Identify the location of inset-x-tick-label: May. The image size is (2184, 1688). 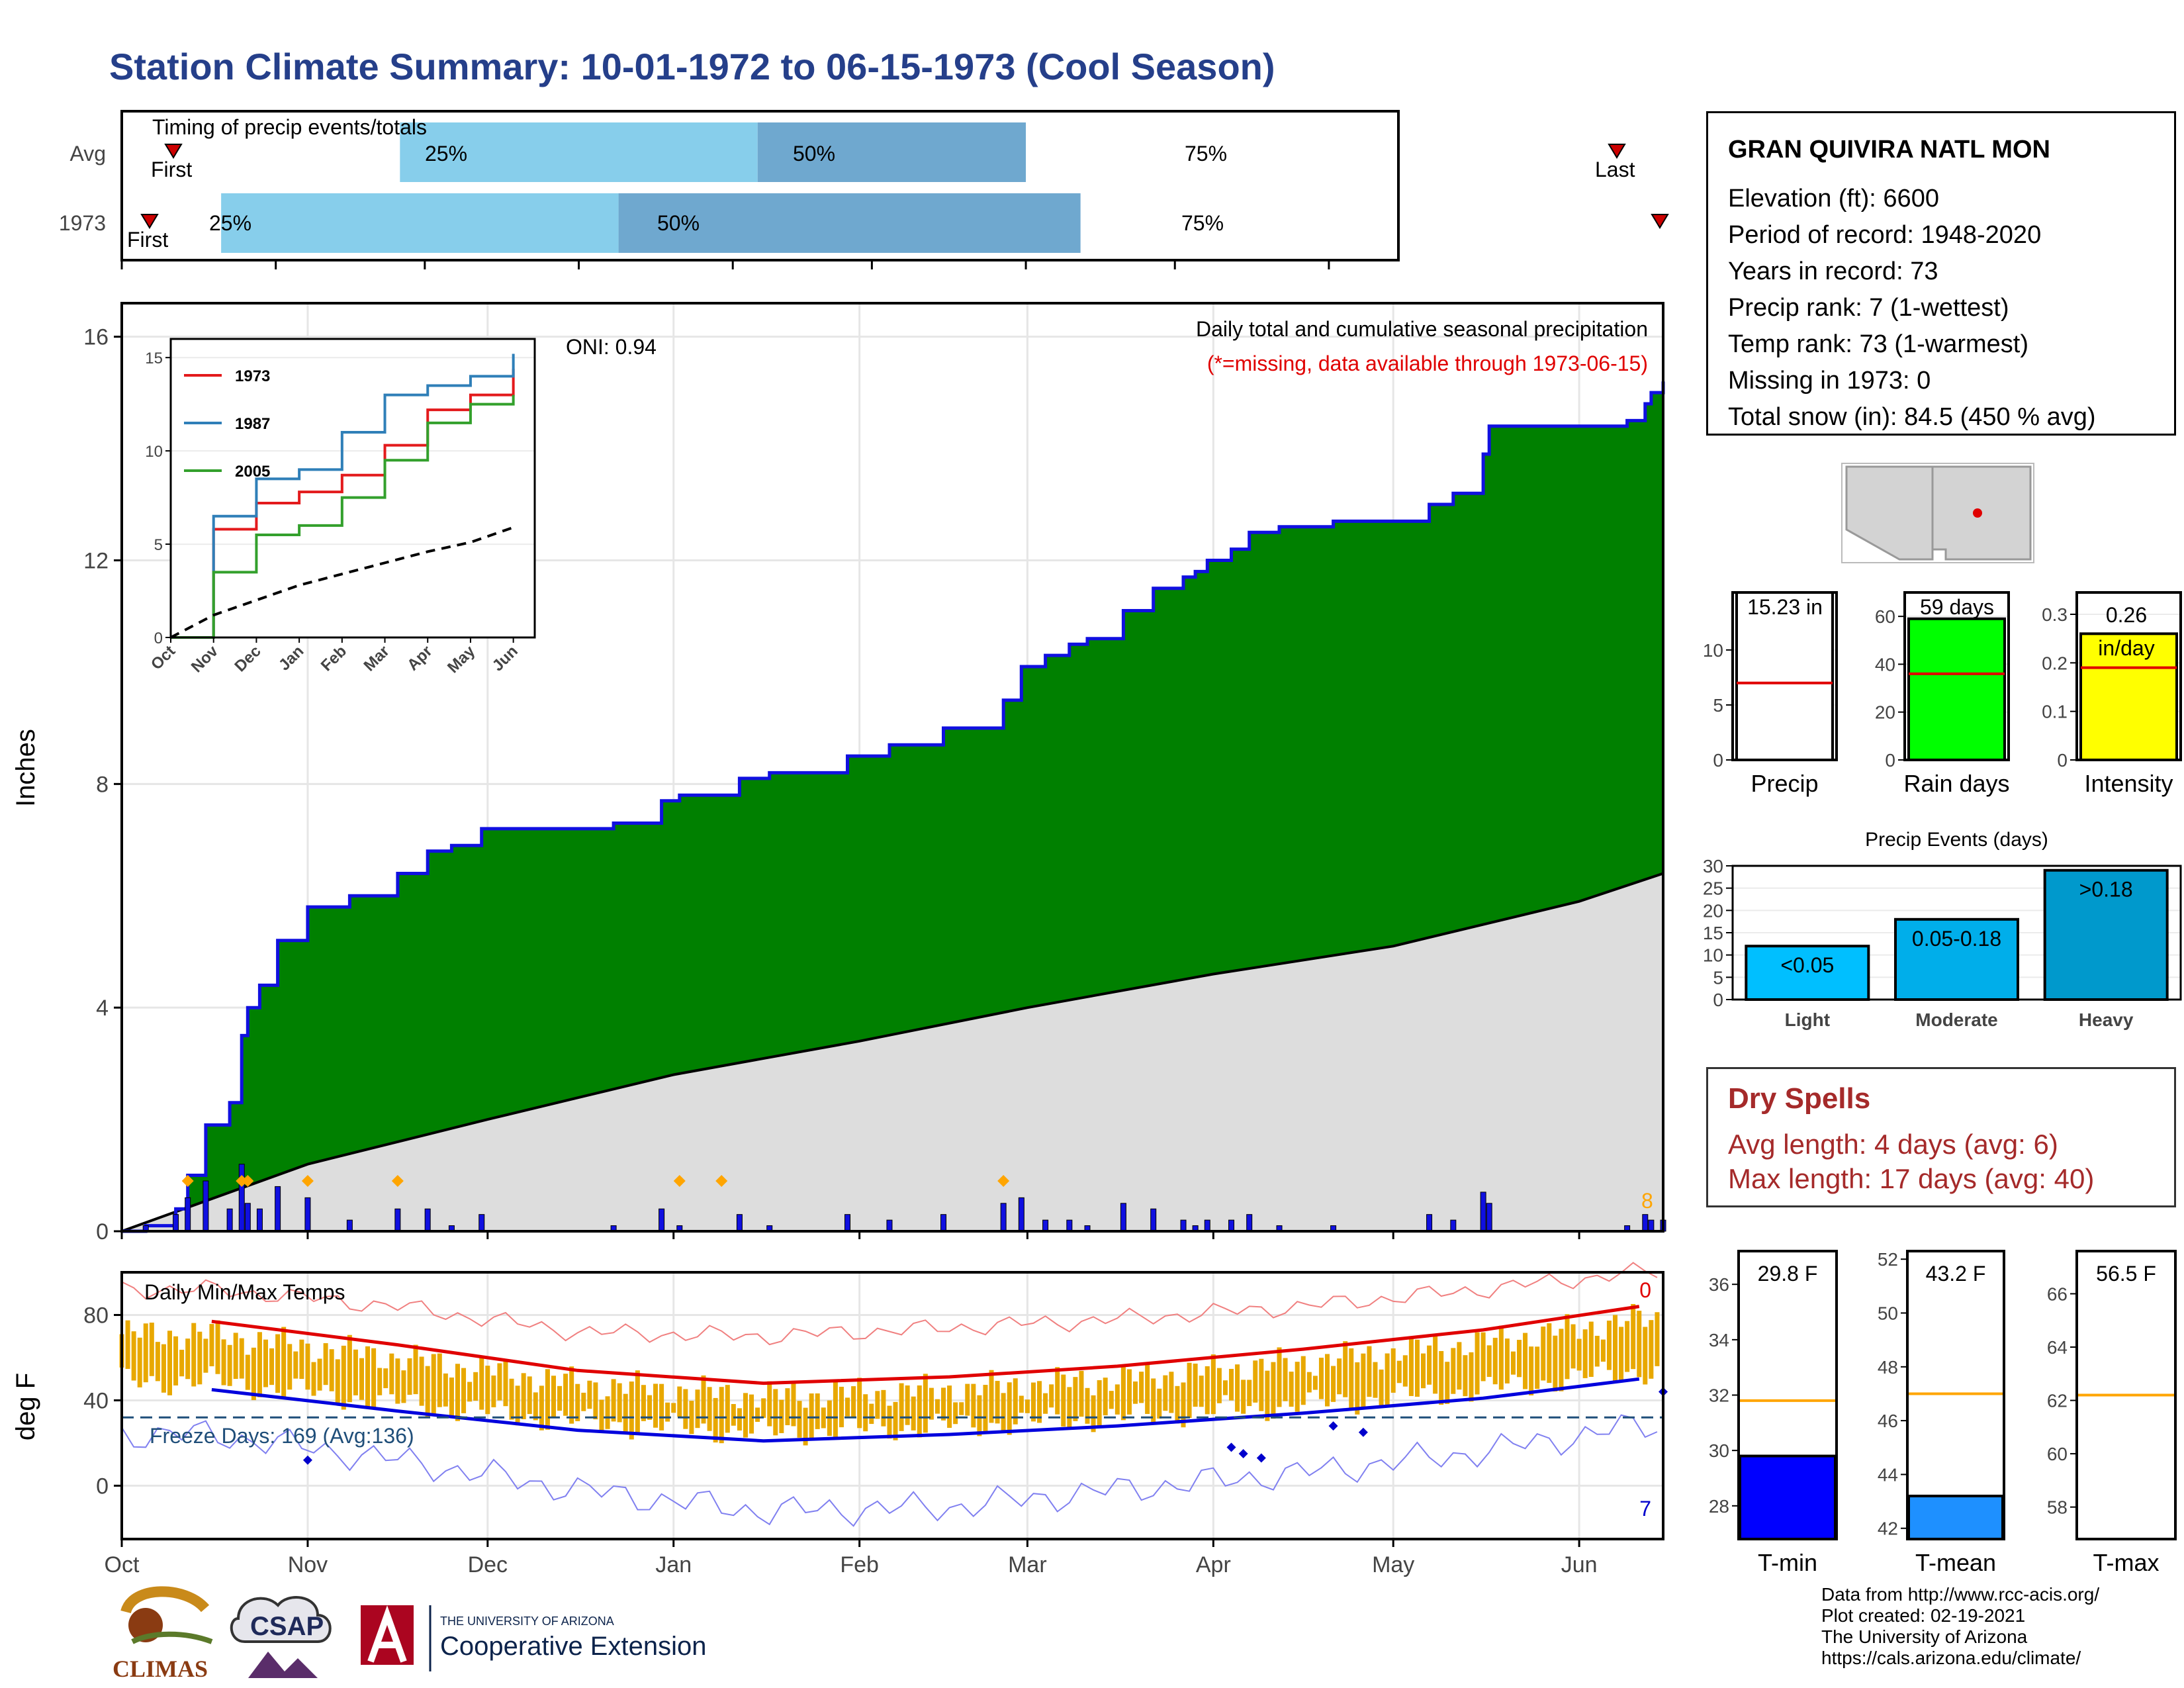
(461, 659).